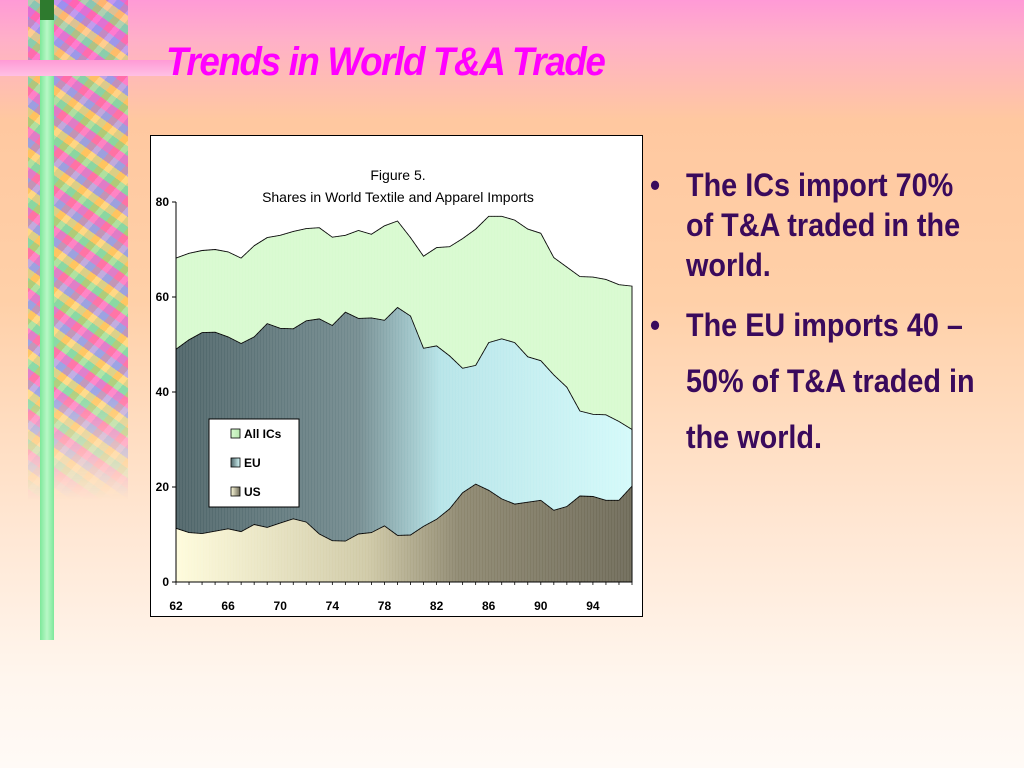  What do you see at coordinates (397, 175) in the screenshot?
I see `chart-title: Figure 5.` at bounding box center [397, 175].